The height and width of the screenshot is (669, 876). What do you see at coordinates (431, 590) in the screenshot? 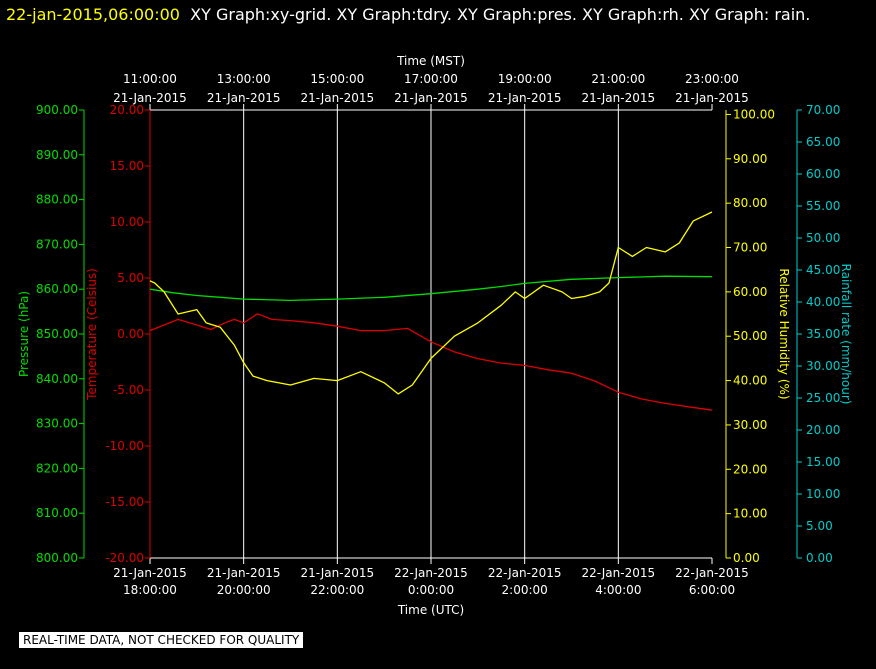
I see `bottom-tick-label-time: 0:00:00` at bounding box center [431, 590].